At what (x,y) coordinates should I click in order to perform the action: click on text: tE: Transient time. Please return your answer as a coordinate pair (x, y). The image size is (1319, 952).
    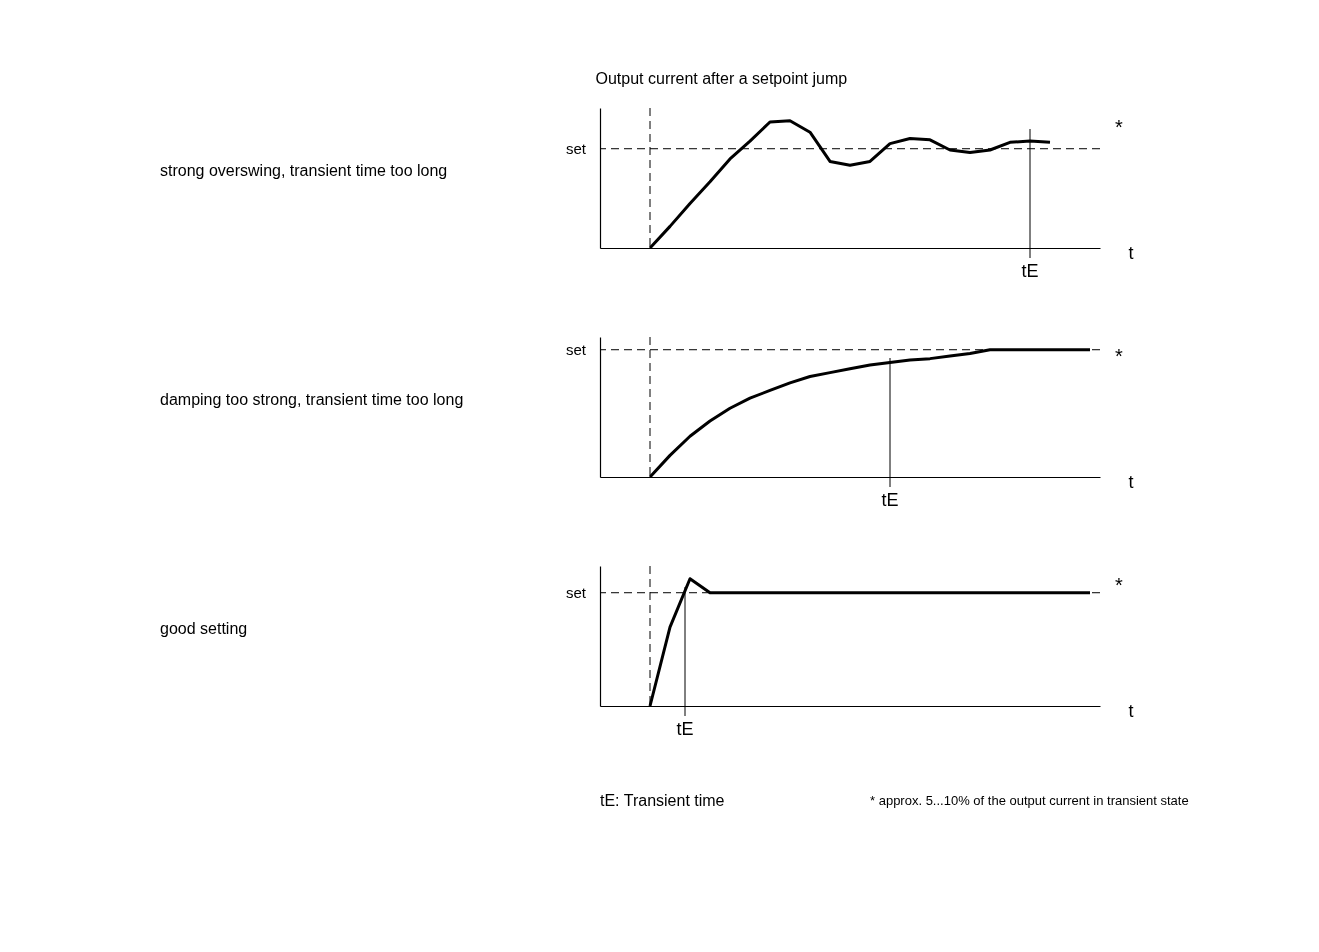
    Looking at the image, I should click on (662, 800).